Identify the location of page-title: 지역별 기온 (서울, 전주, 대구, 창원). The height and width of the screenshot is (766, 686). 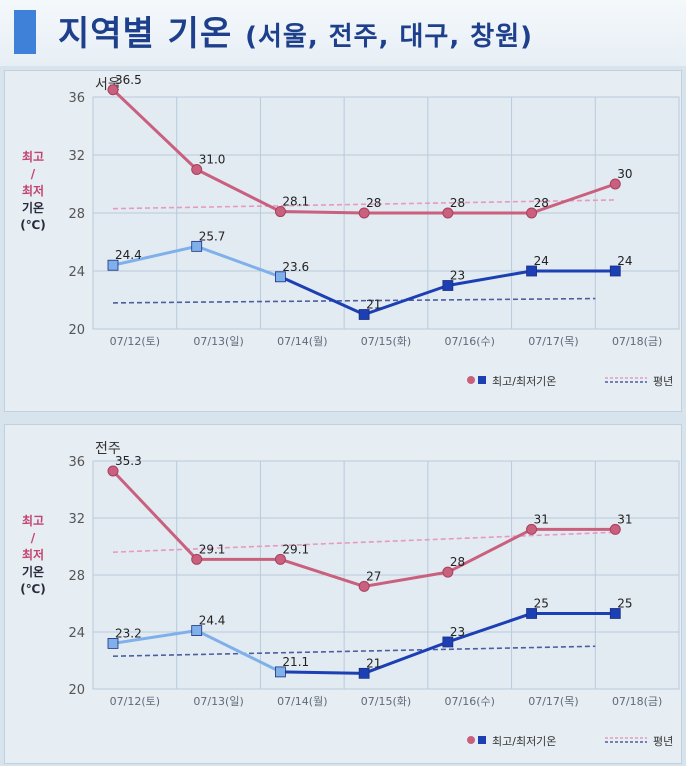
(295, 30).